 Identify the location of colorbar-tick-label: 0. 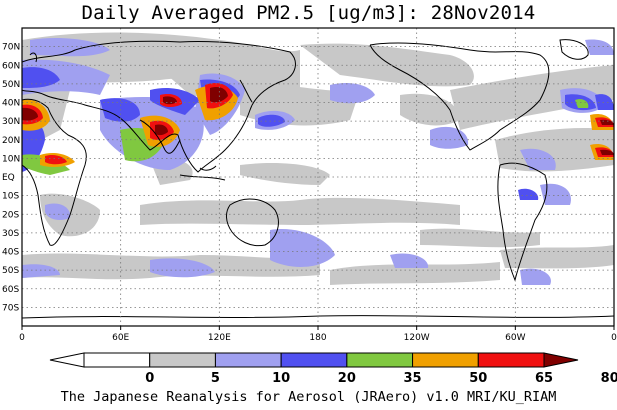
(149, 378).